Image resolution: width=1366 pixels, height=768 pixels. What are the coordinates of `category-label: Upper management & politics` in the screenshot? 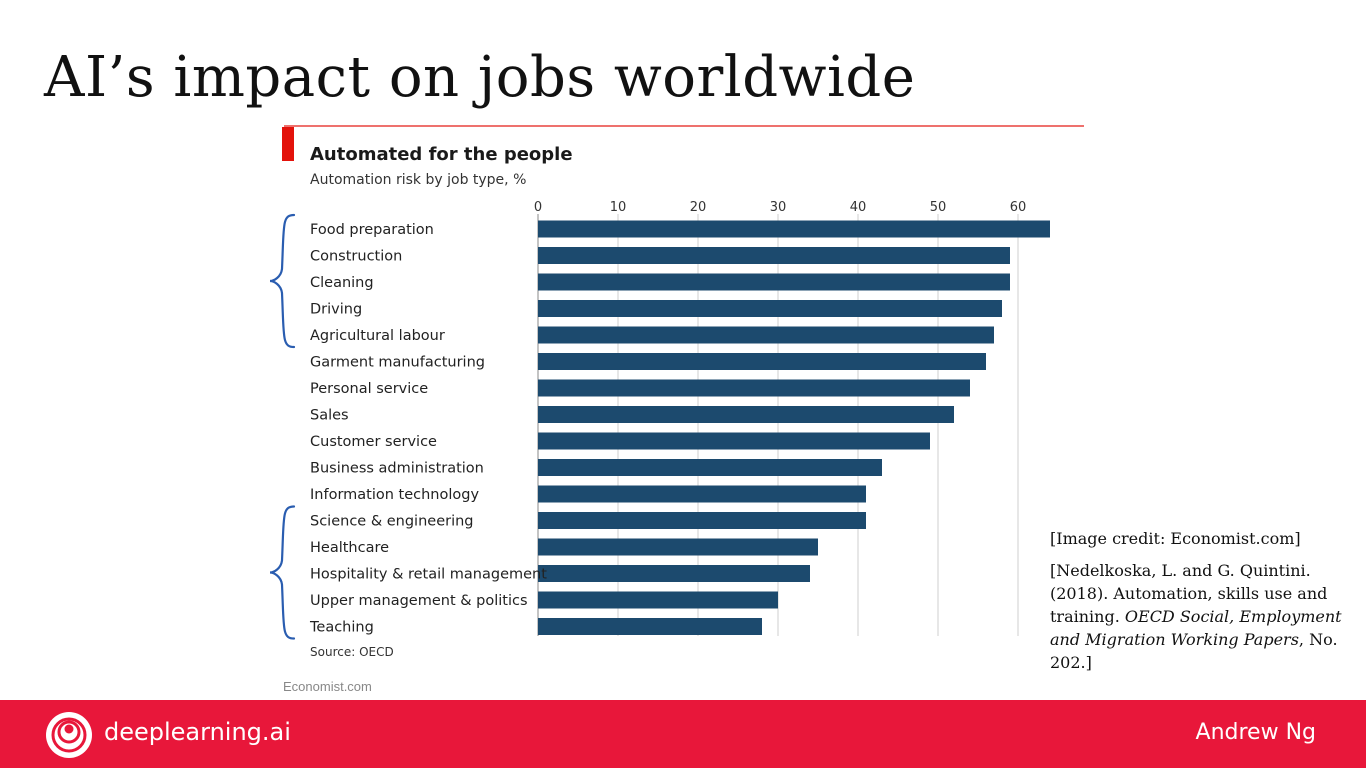 It's located at (419, 601).